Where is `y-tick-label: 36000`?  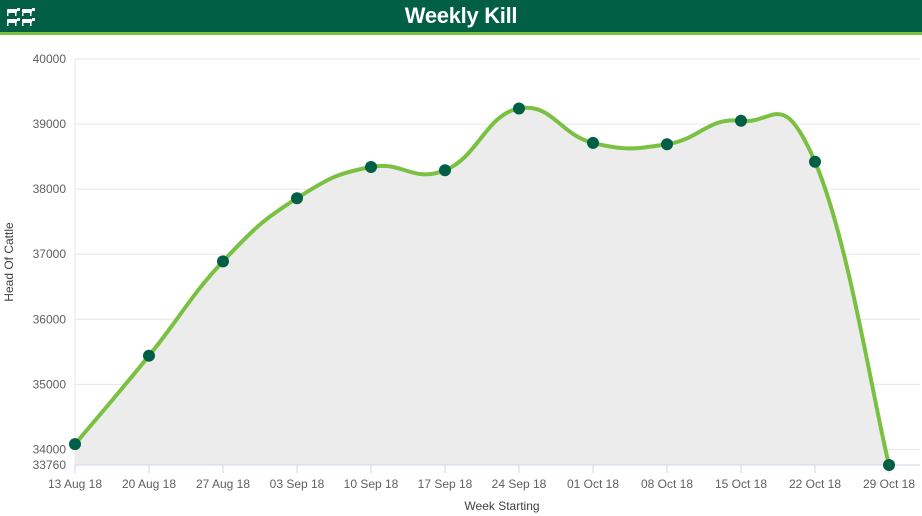 y-tick-label: 36000 is located at coordinates (50, 319).